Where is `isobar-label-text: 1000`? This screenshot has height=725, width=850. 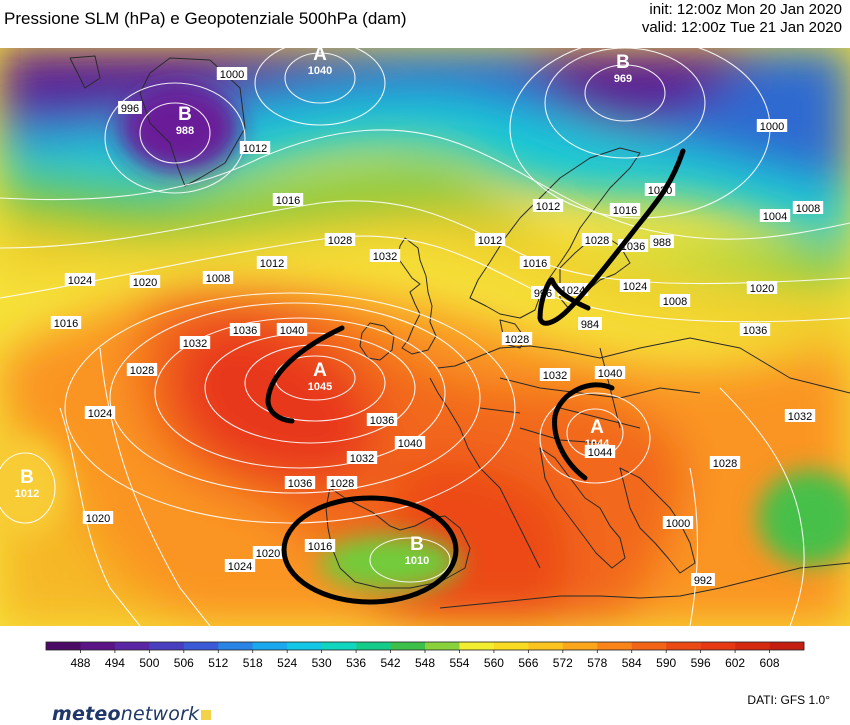 isobar-label-text: 1000 is located at coordinates (772, 127).